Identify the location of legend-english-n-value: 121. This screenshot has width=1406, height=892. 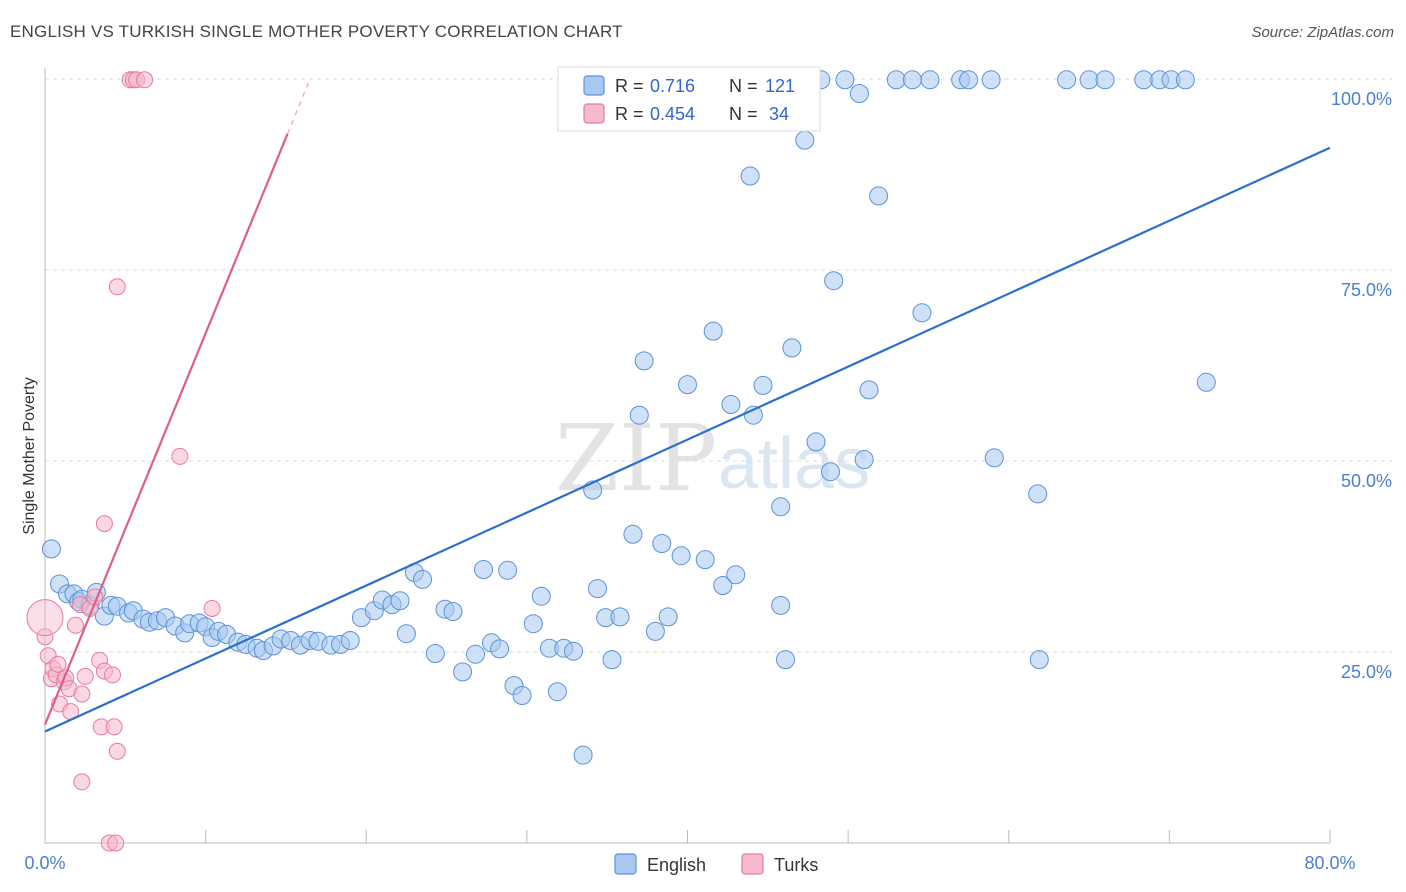
(780, 86).